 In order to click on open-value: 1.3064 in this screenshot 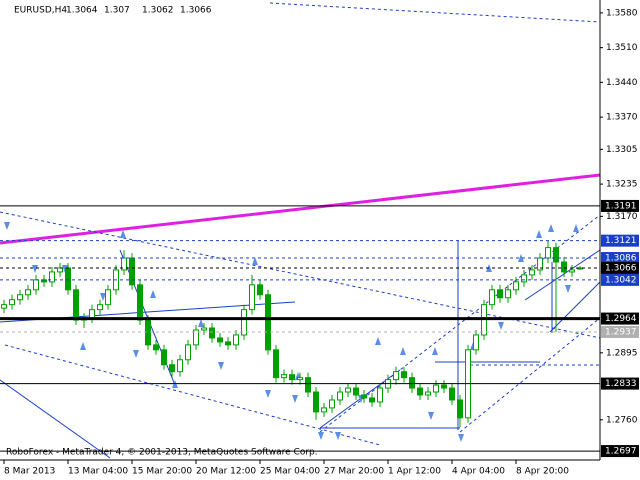, I will do `click(82, 11)`.